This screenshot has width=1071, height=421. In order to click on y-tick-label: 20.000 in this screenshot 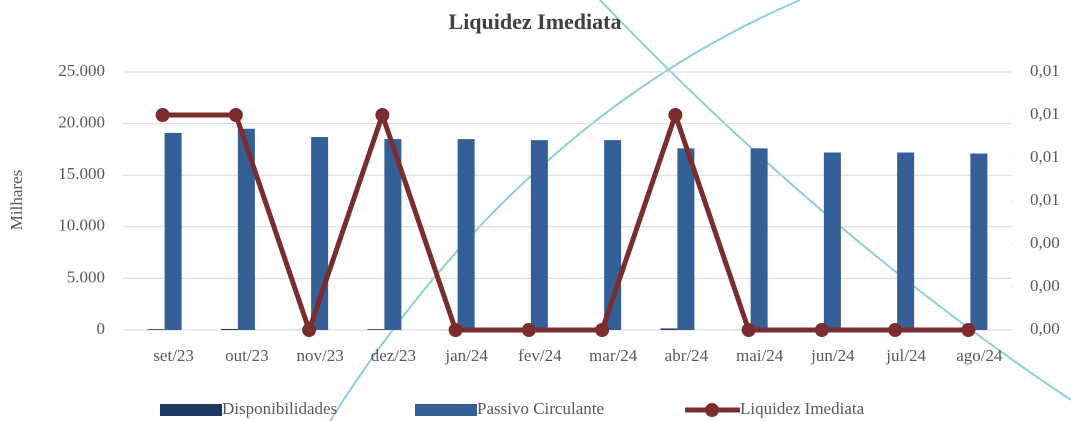, I will do `click(81, 122)`.